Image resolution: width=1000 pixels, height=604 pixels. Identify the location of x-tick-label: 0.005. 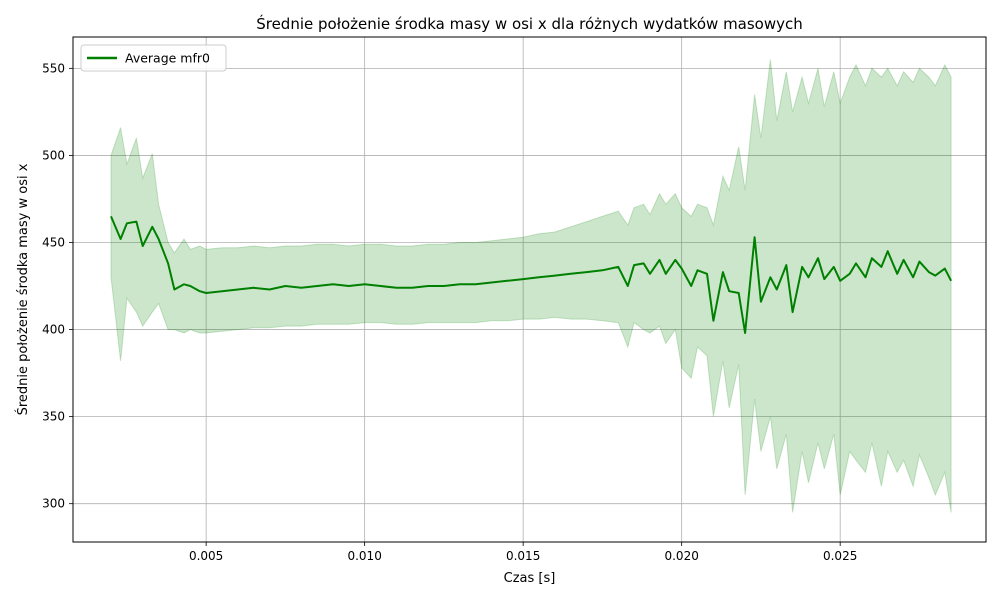
(206, 556).